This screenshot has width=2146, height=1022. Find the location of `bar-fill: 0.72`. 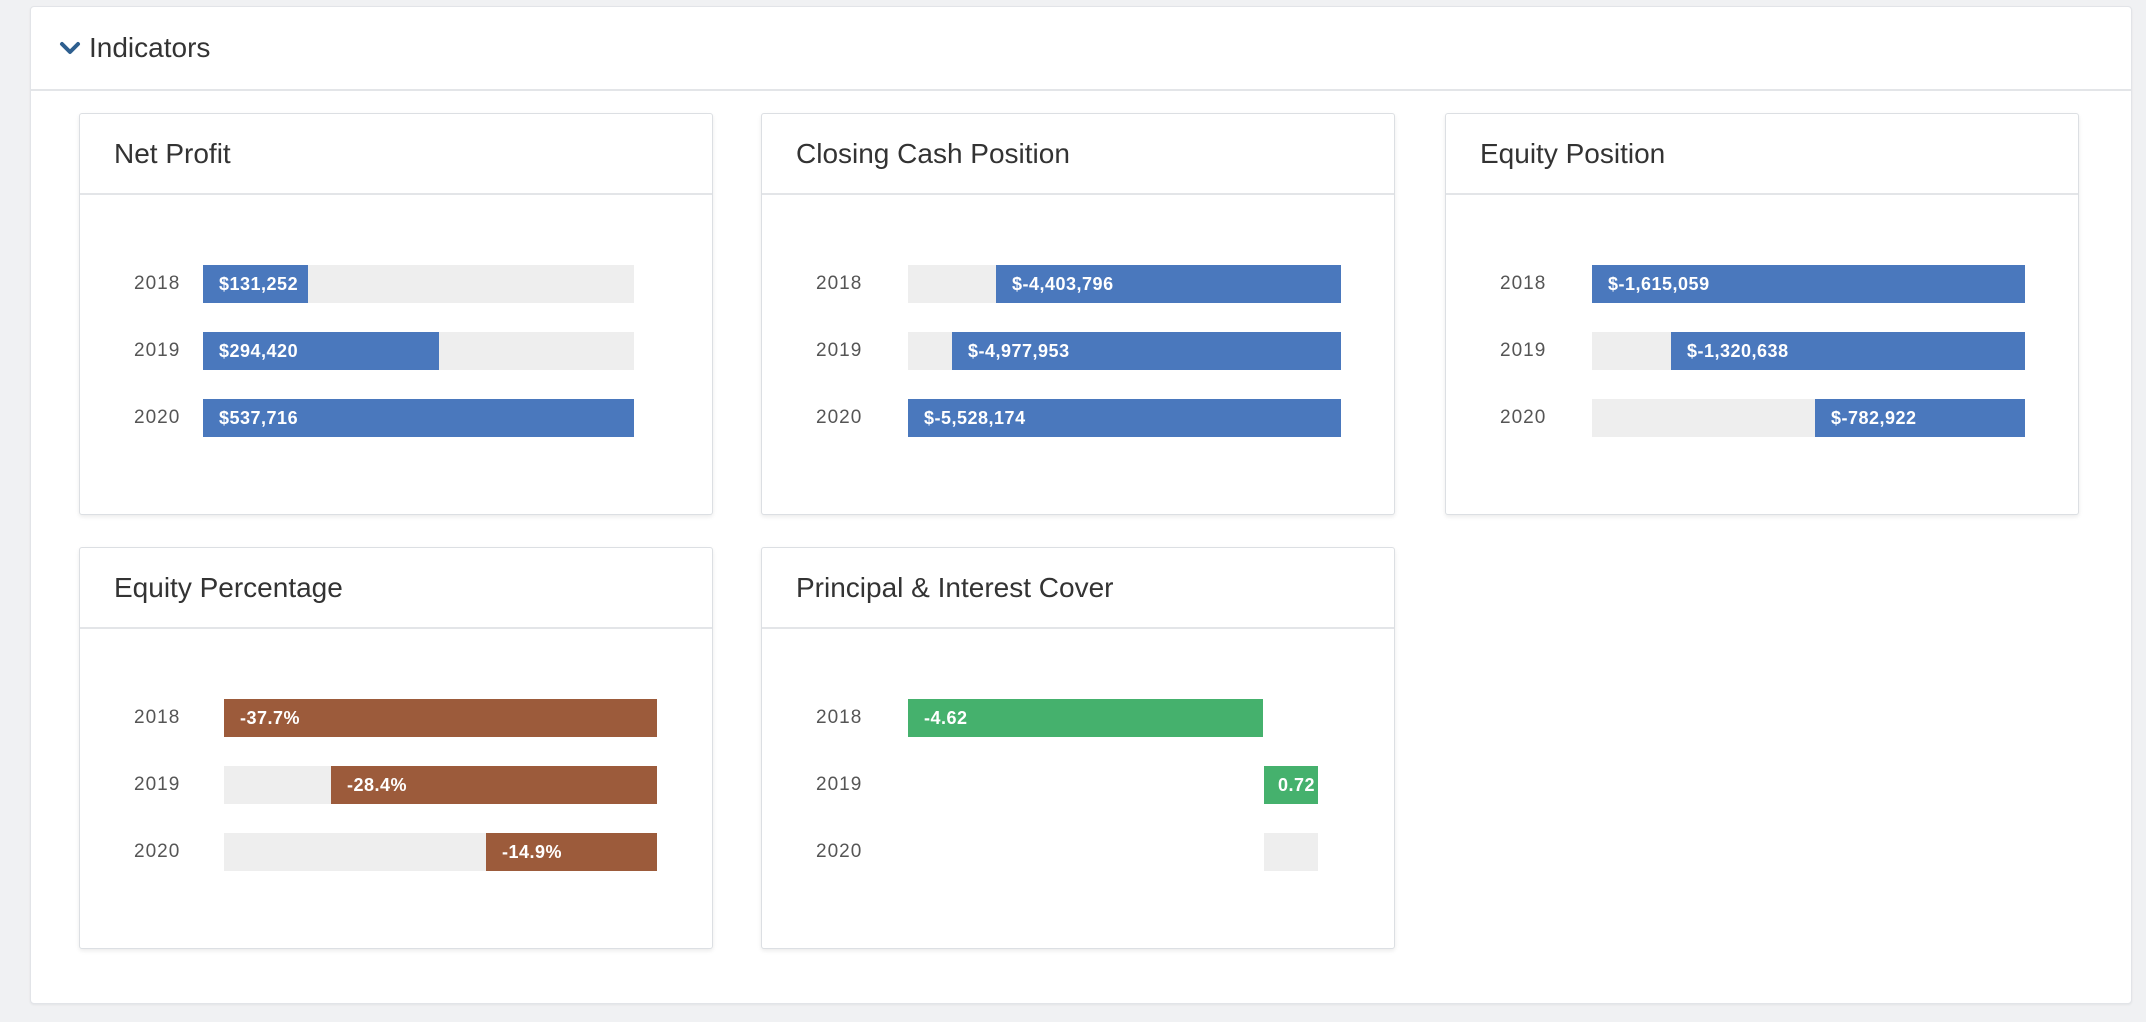

bar-fill: 0.72 is located at coordinates (1291, 785).